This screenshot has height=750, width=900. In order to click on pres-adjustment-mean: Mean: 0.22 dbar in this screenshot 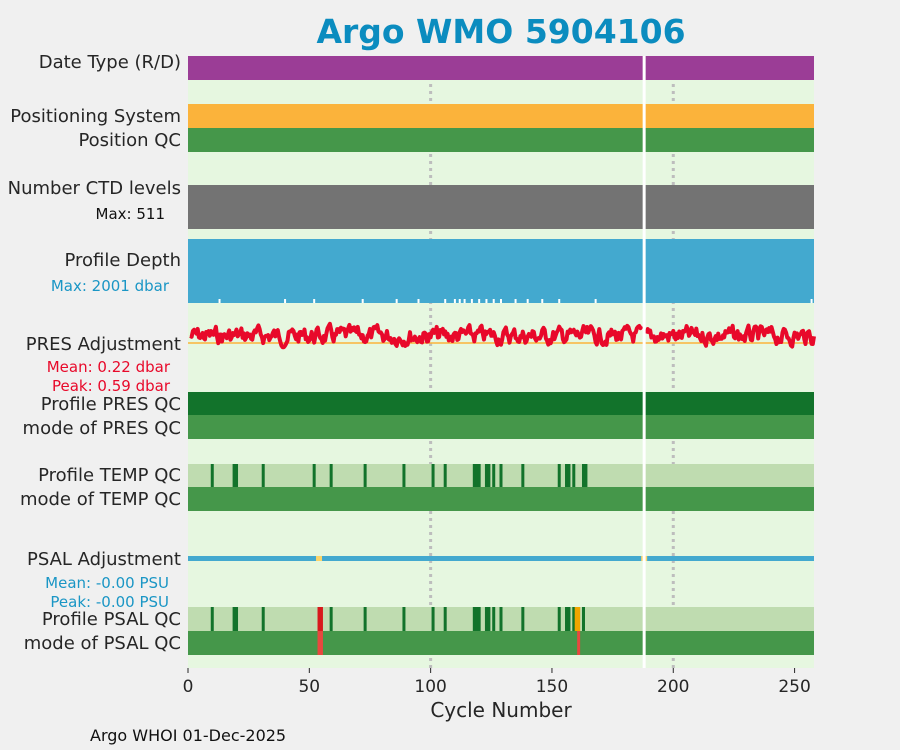, I will do `click(108, 367)`.